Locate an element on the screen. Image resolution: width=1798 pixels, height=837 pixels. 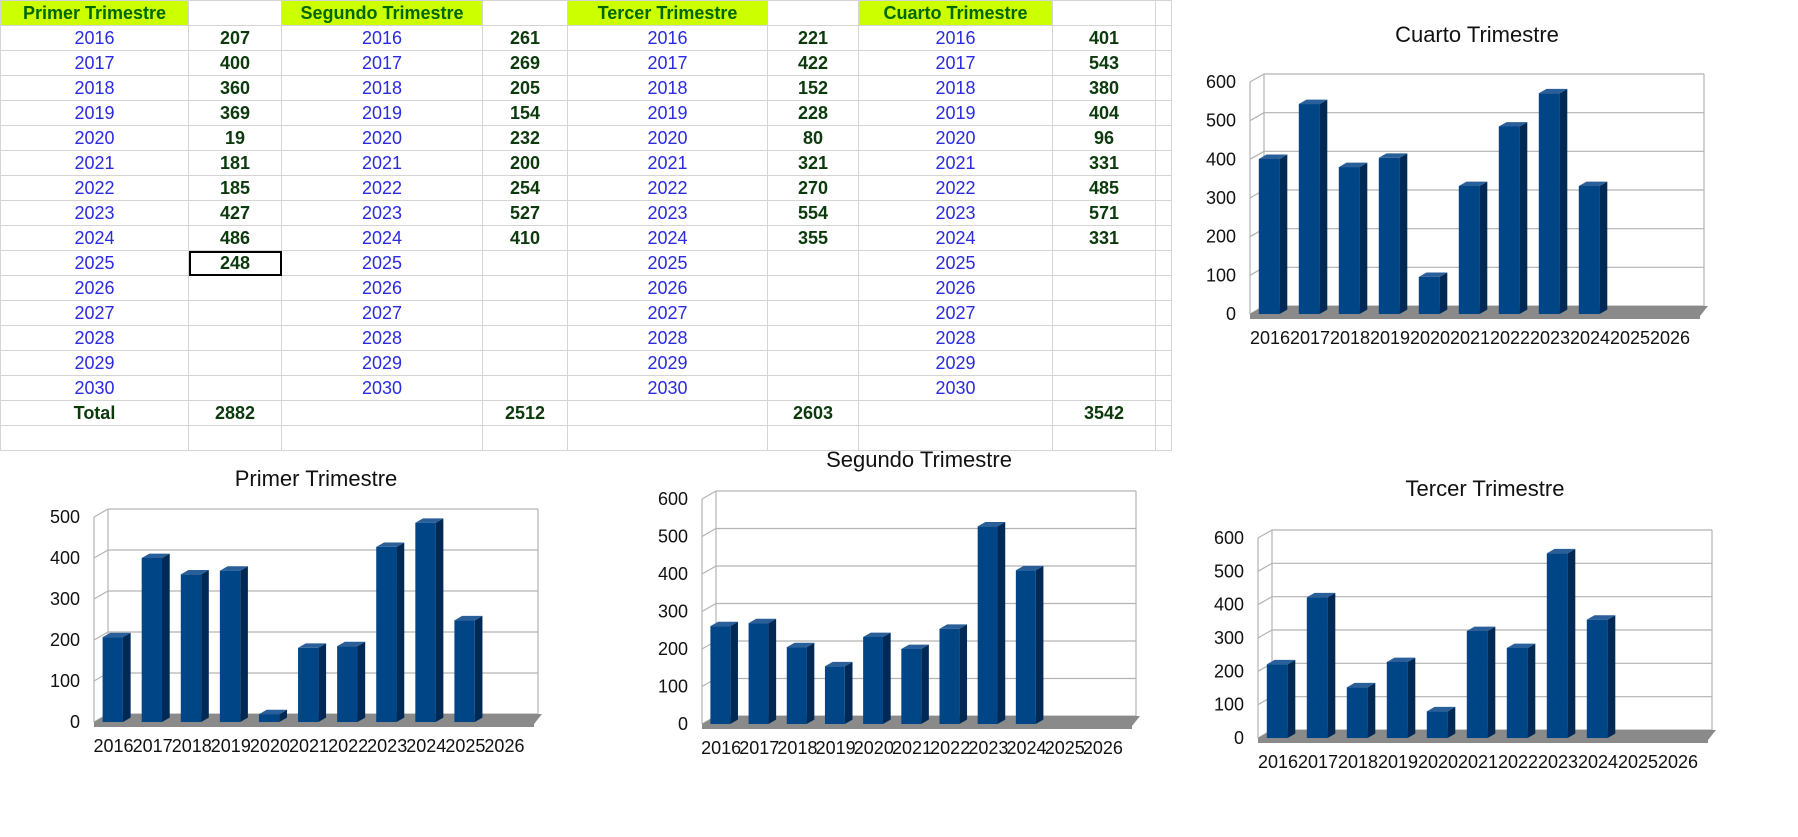
year-cell: 2019 is located at coordinates (667, 113).